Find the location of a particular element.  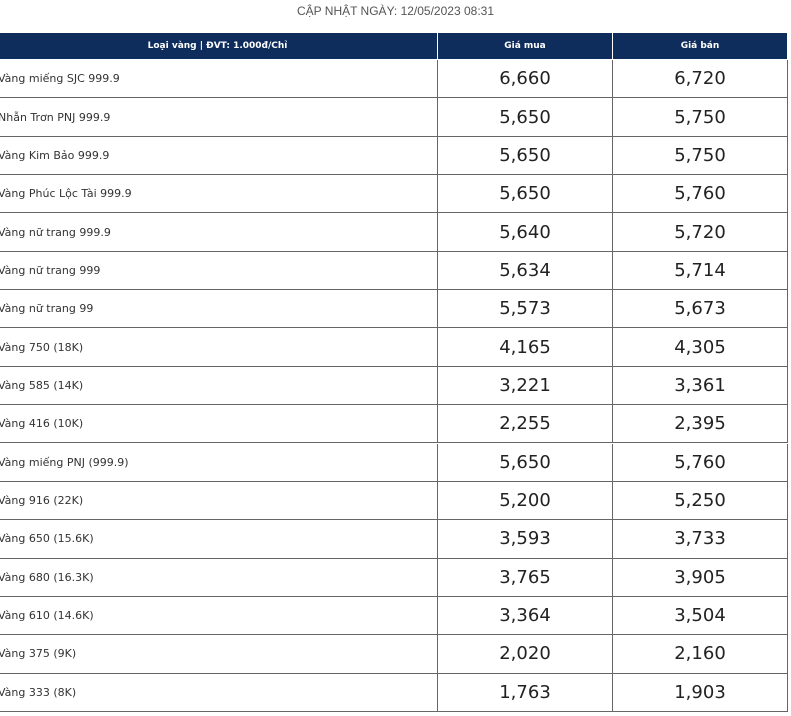

update-title: CẬP NHẬT NGÀY: 12/05/2023 08:31 is located at coordinates (395, 11).